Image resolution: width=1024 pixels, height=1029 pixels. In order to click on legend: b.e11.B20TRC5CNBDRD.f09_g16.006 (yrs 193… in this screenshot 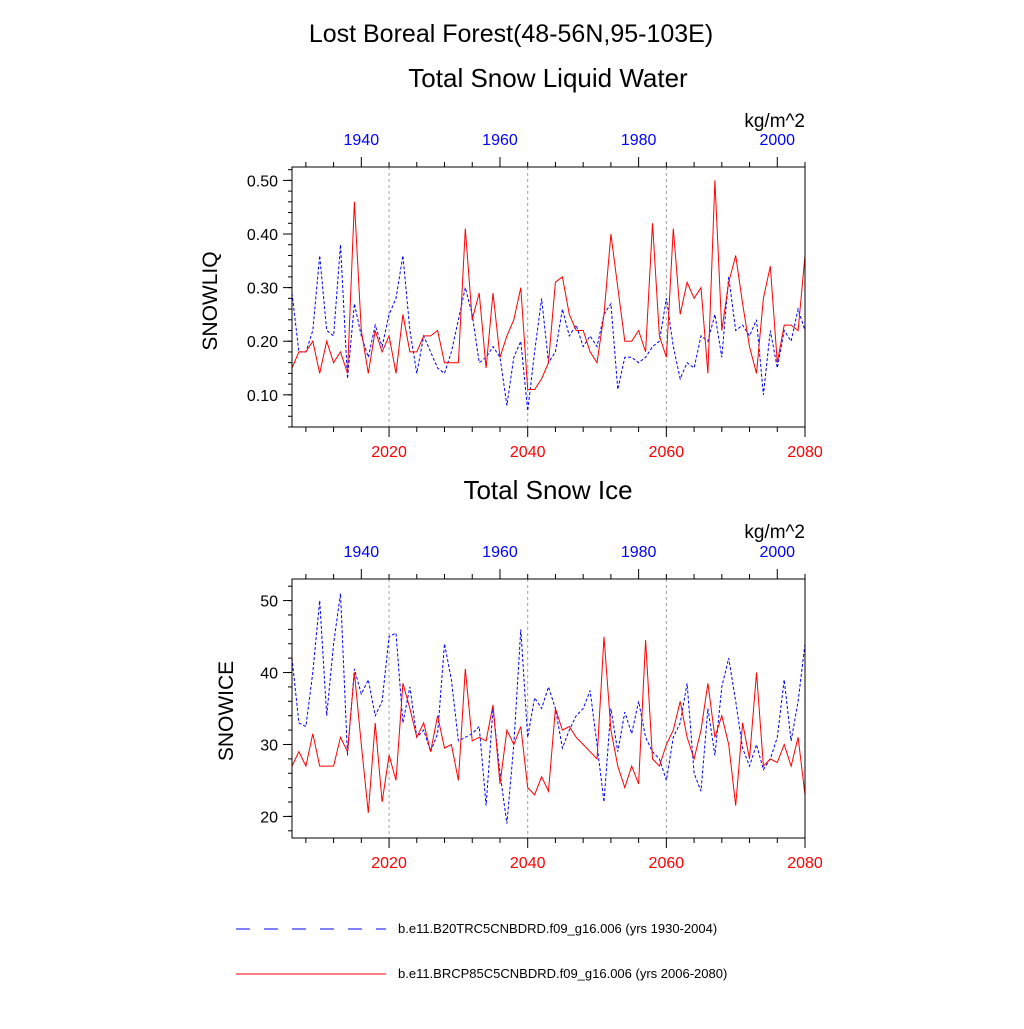, I will do `click(481, 951)`.